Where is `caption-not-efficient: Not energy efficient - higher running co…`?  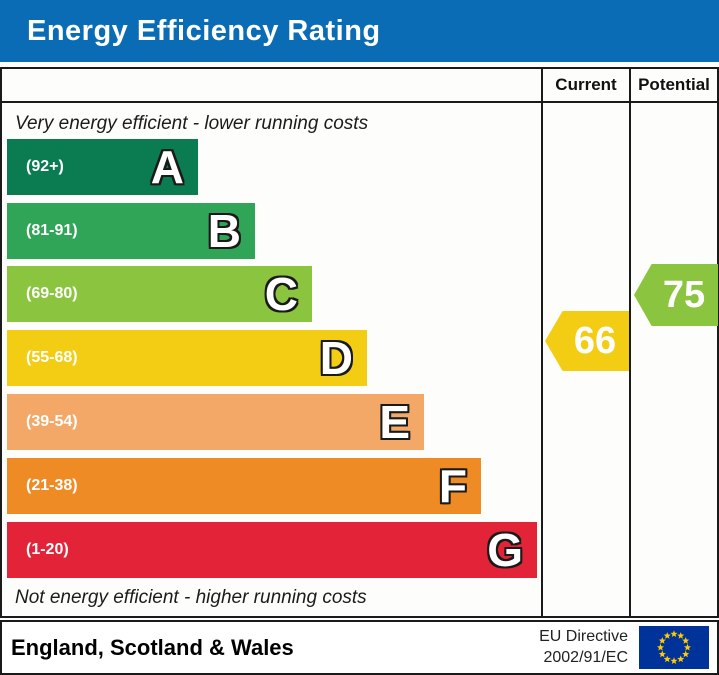 caption-not-efficient: Not energy efficient - higher running co… is located at coordinates (191, 597).